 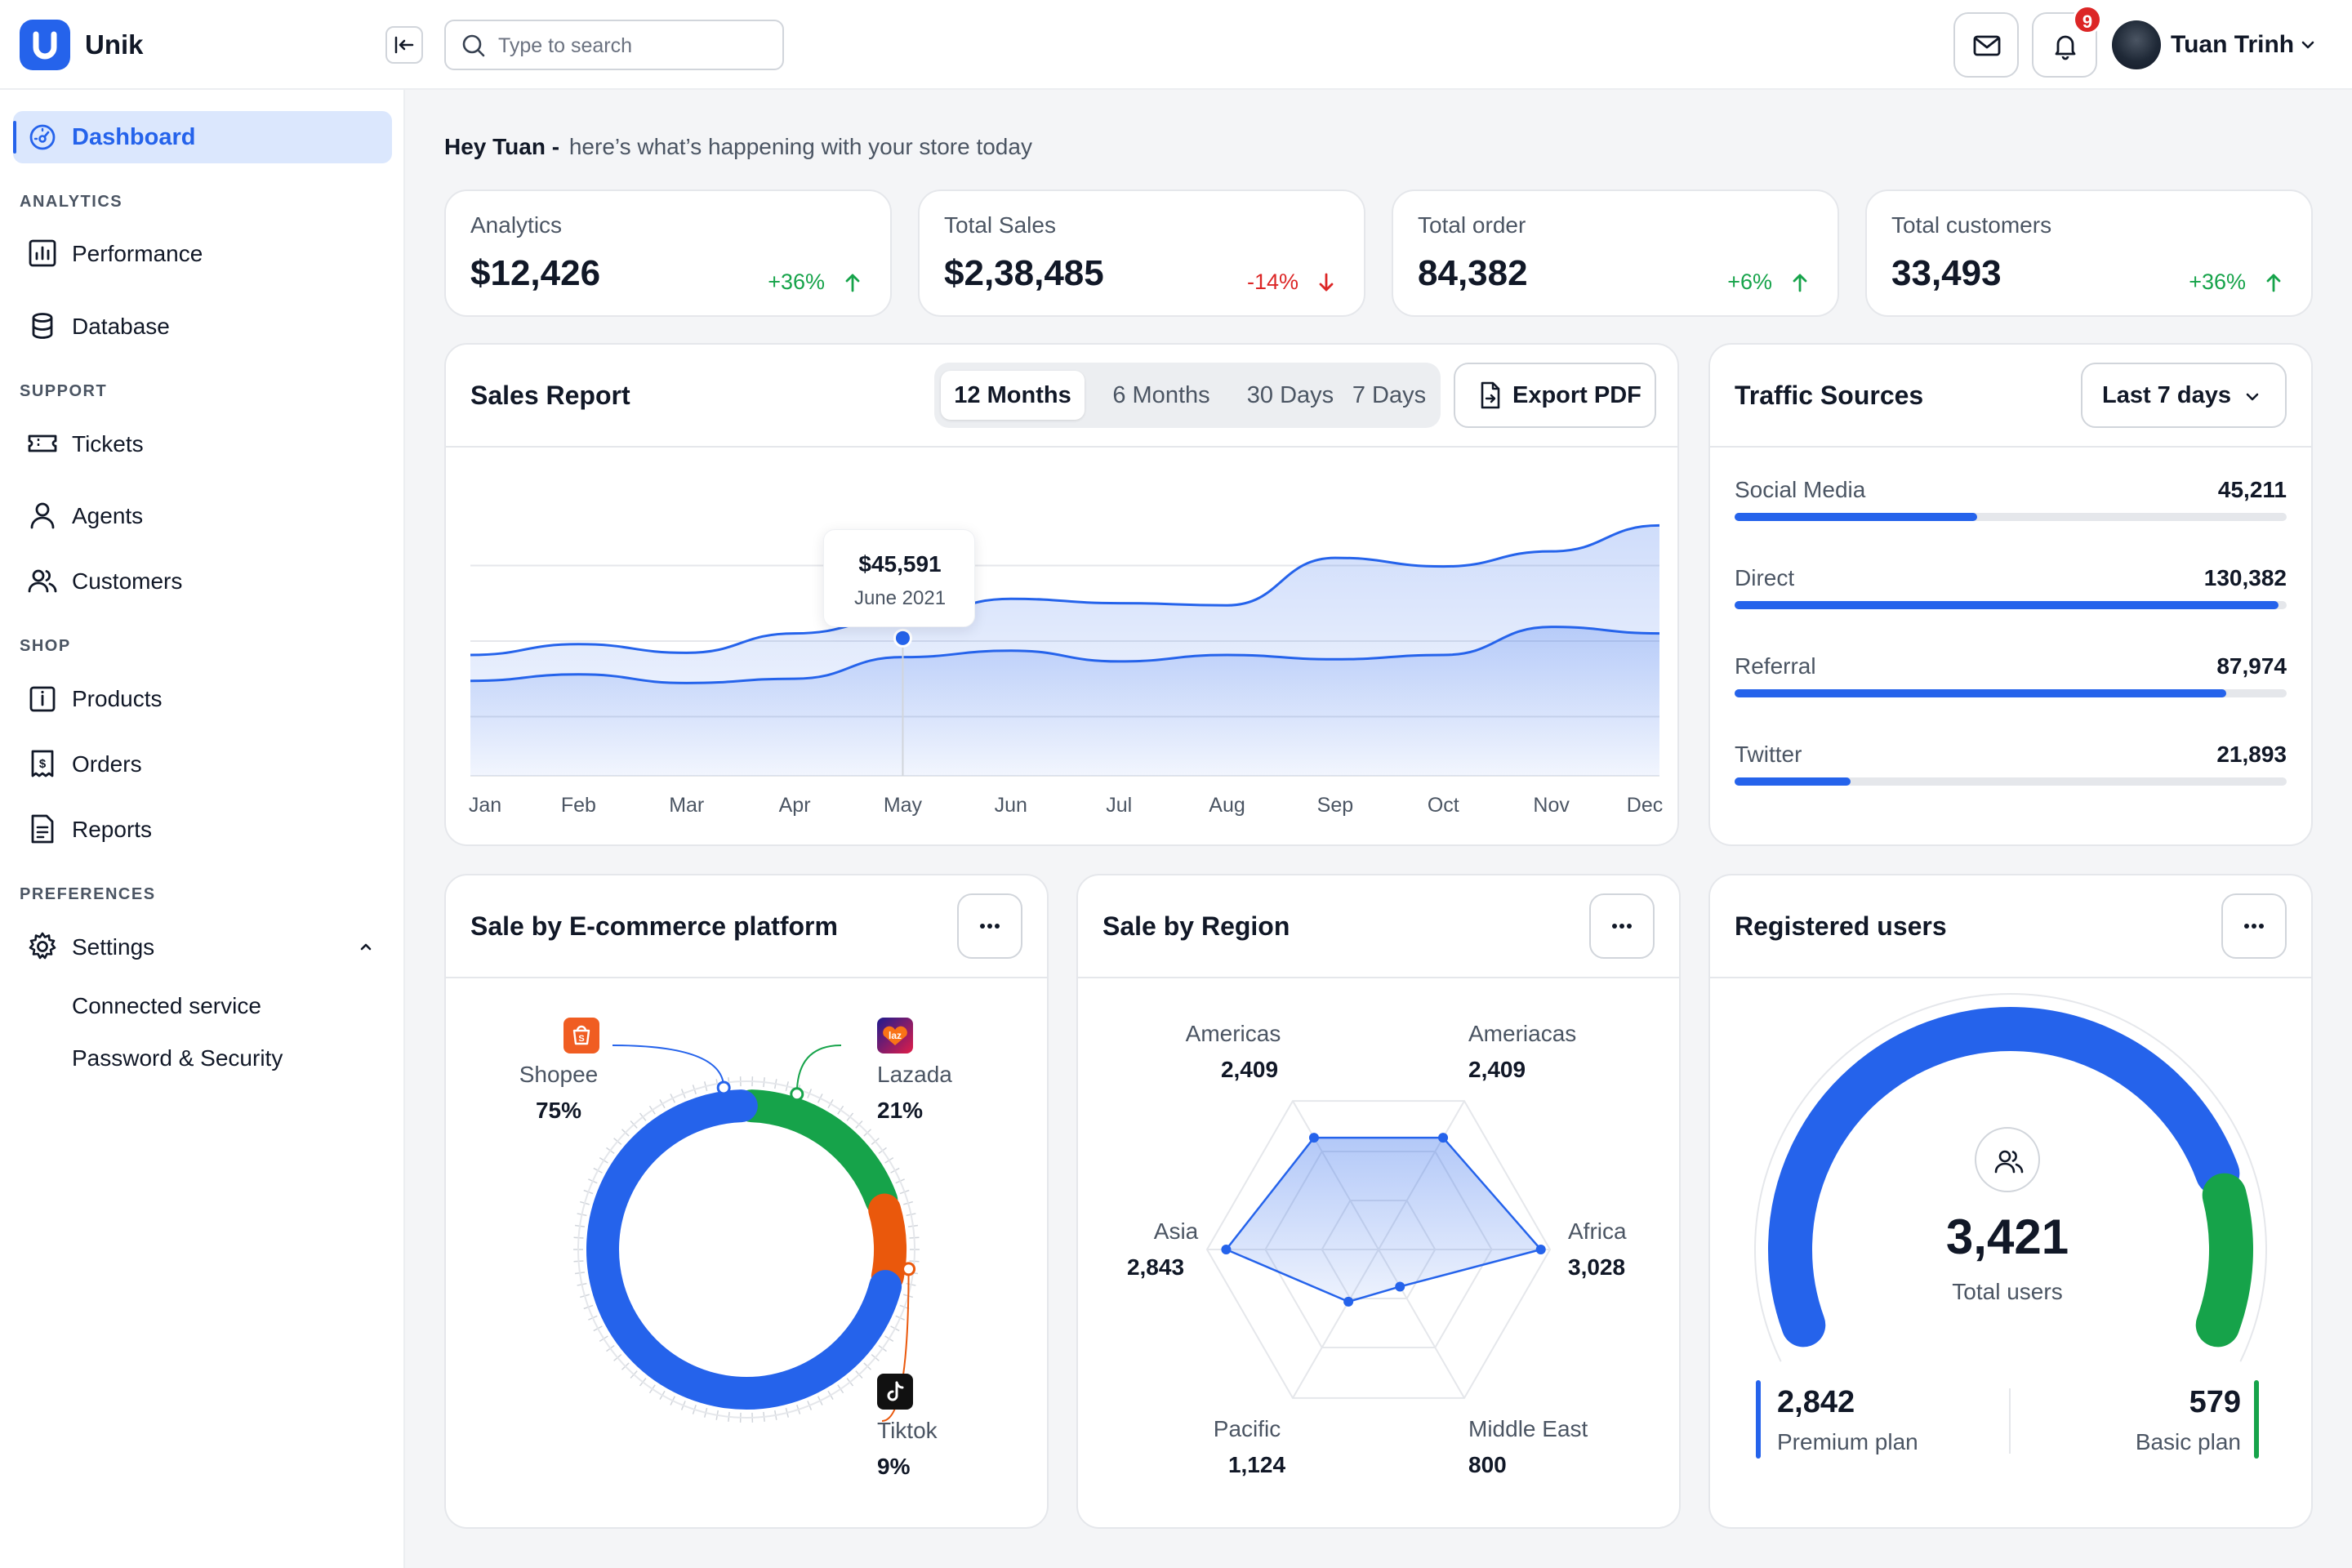 I want to click on app-name: Unik, so click(x=114, y=44).